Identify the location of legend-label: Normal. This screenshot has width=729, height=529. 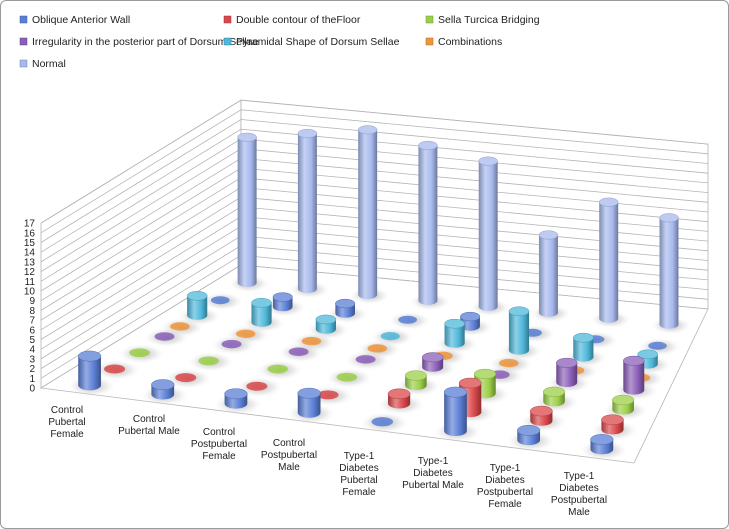
(49, 64).